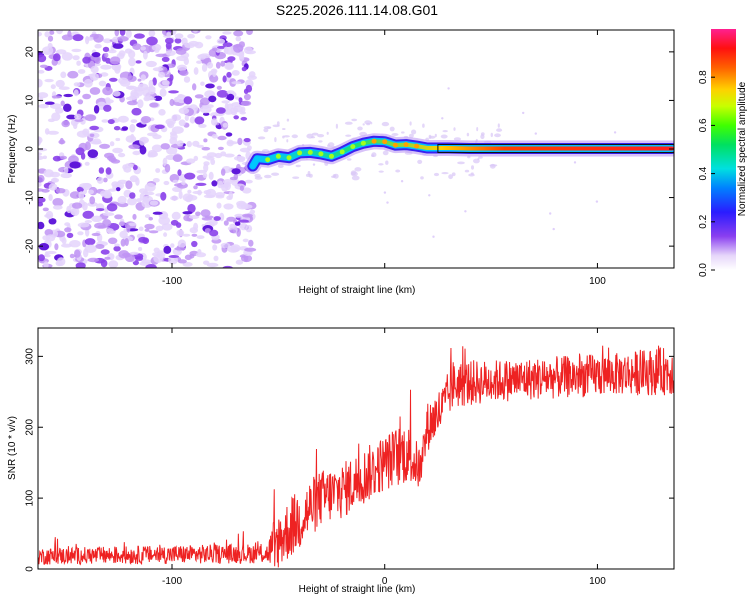  Describe the element at coordinates (172, 281) in the screenshot. I see `spectrogram-x-tick-label: -100` at that location.